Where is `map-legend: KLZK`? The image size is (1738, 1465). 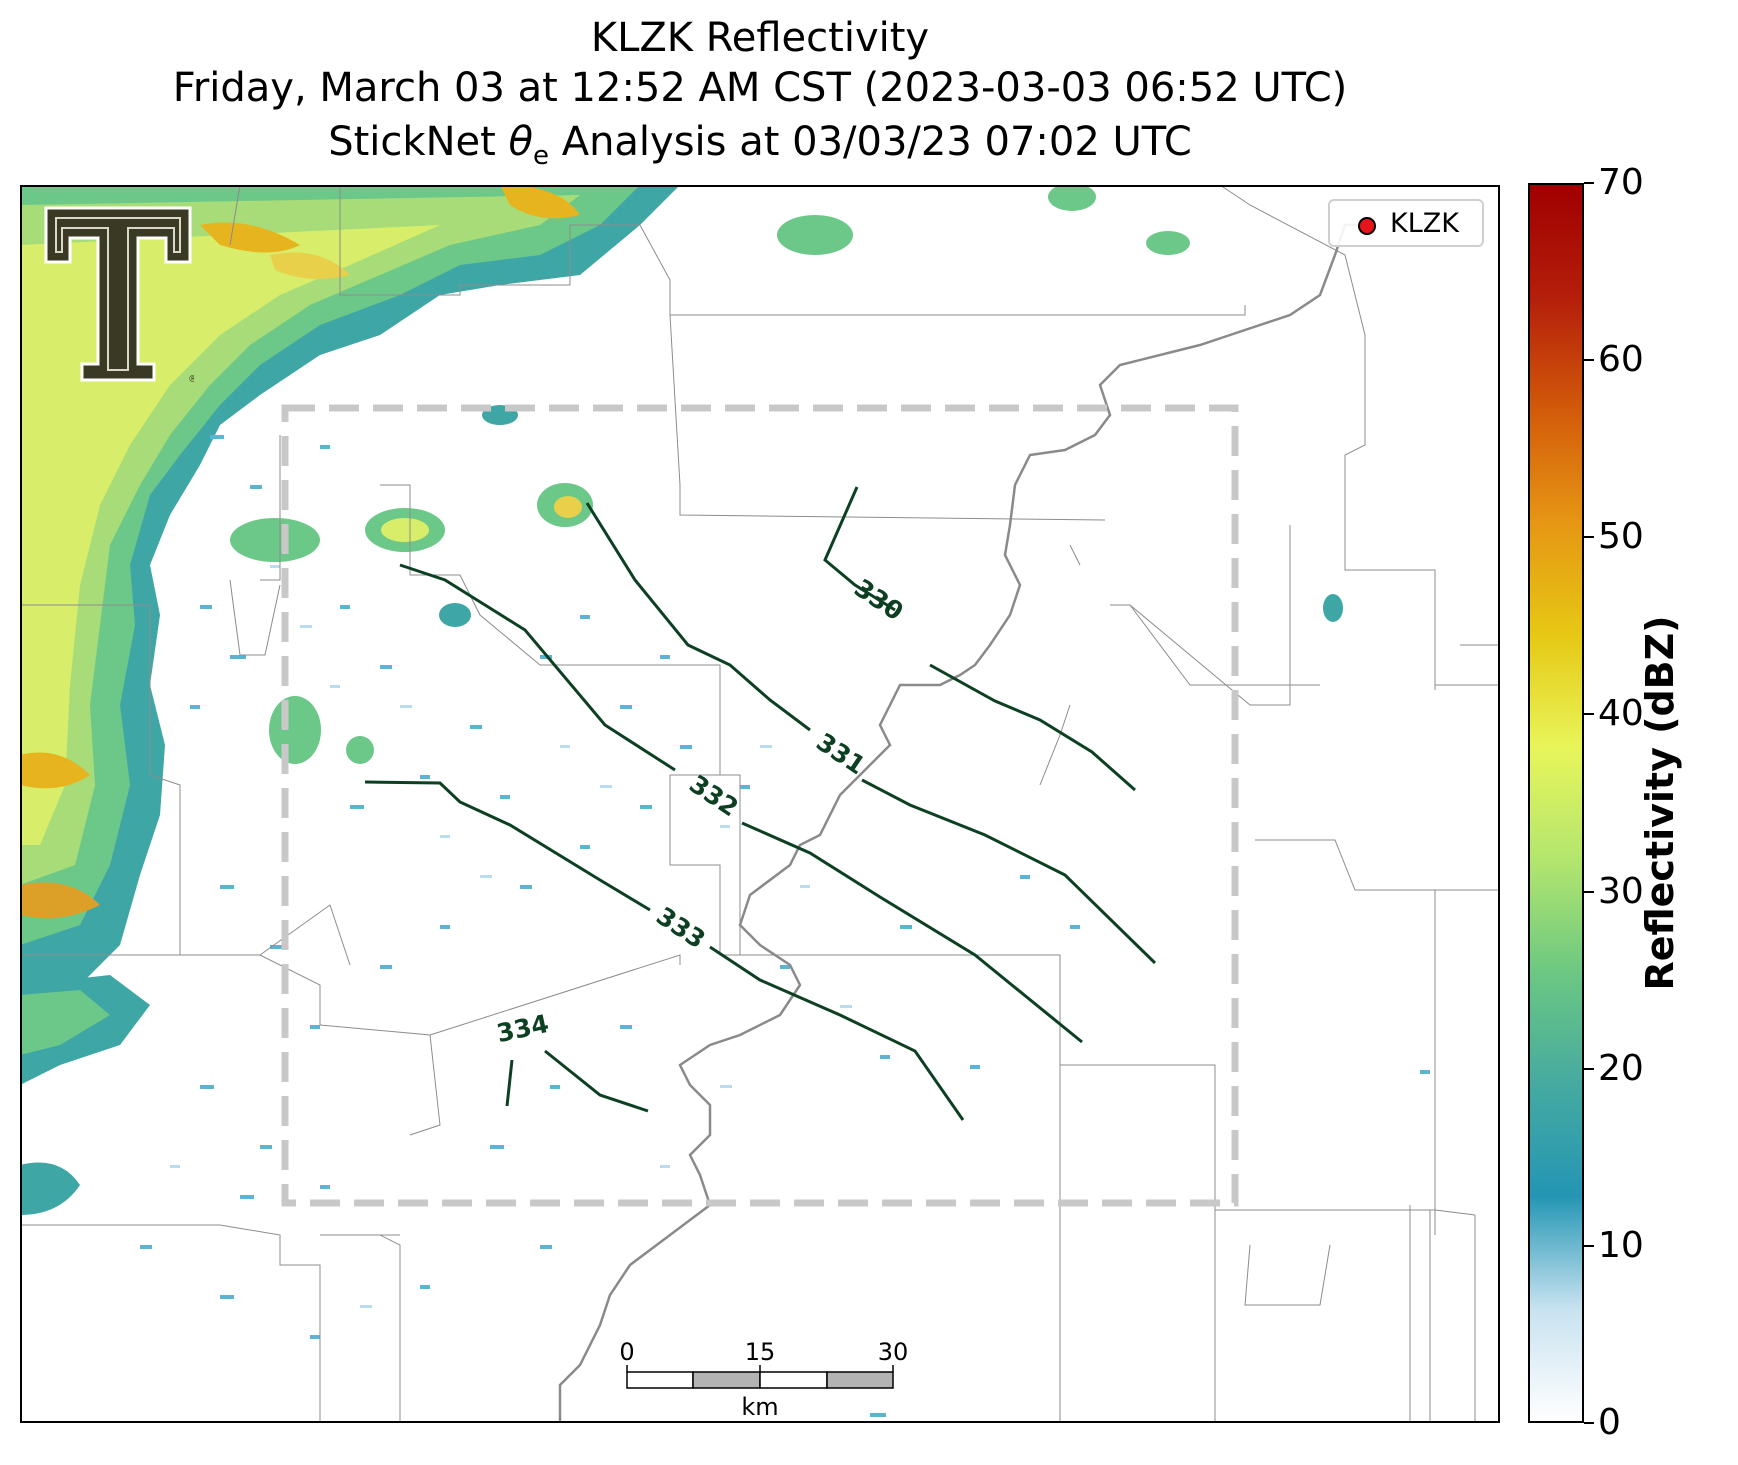 map-legend: KLZK is located at coordinates (1406, 223).